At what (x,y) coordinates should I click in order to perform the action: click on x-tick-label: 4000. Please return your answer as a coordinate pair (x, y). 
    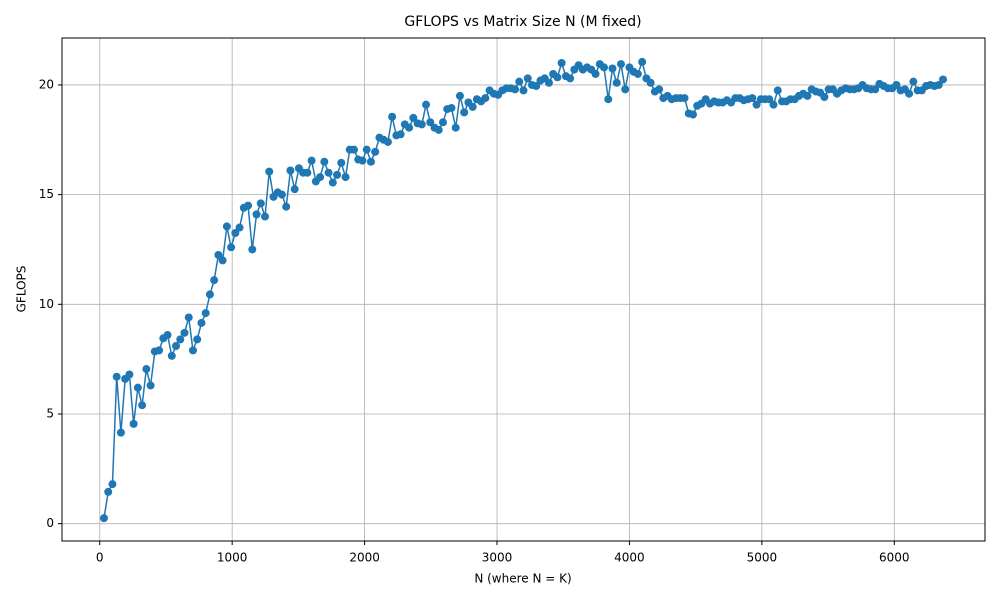
    Looking at the image, I should click on (629, 558).